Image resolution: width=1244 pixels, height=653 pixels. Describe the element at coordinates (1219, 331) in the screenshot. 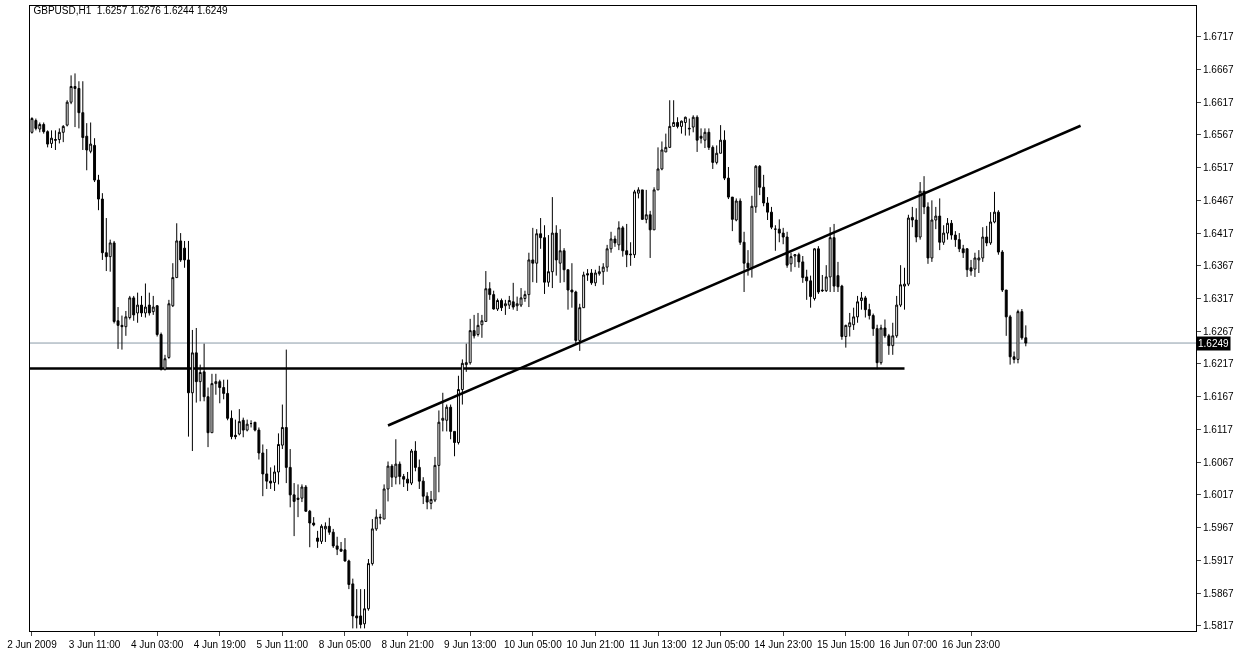

I see `y-tick-label: 1.6267` at that location.